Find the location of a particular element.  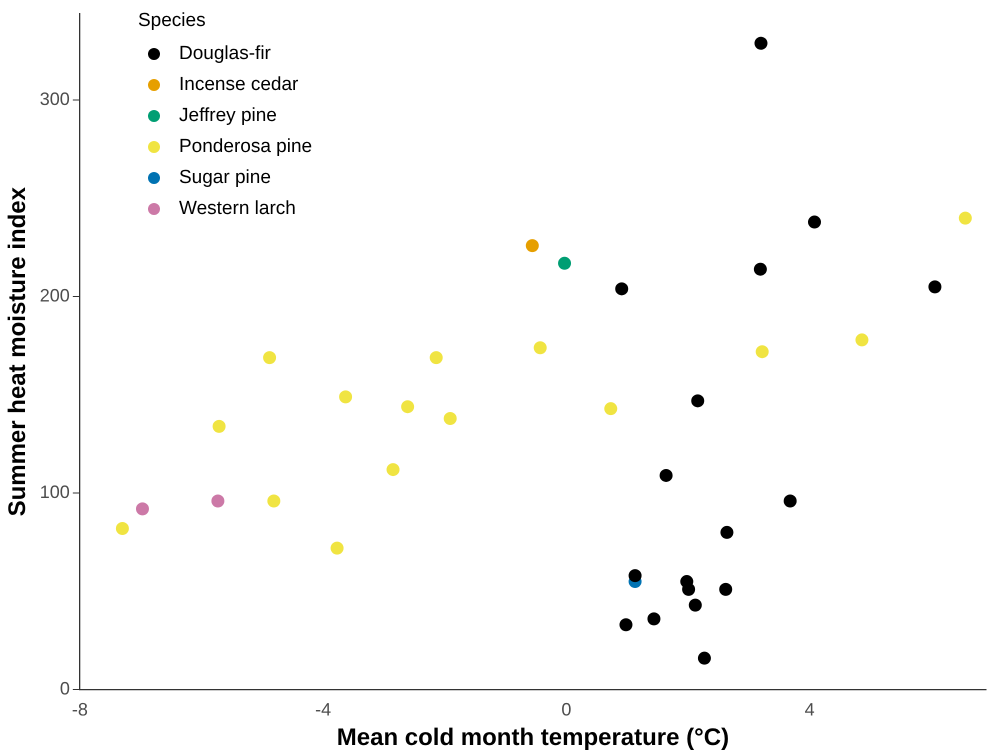

legend-title: Species is located at coordinates (172, 21).